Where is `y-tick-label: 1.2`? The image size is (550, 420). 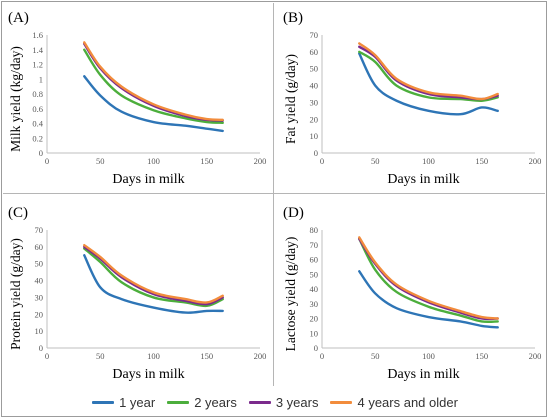
y-tick-label: 1.2 is located at coordinates (37, 65).